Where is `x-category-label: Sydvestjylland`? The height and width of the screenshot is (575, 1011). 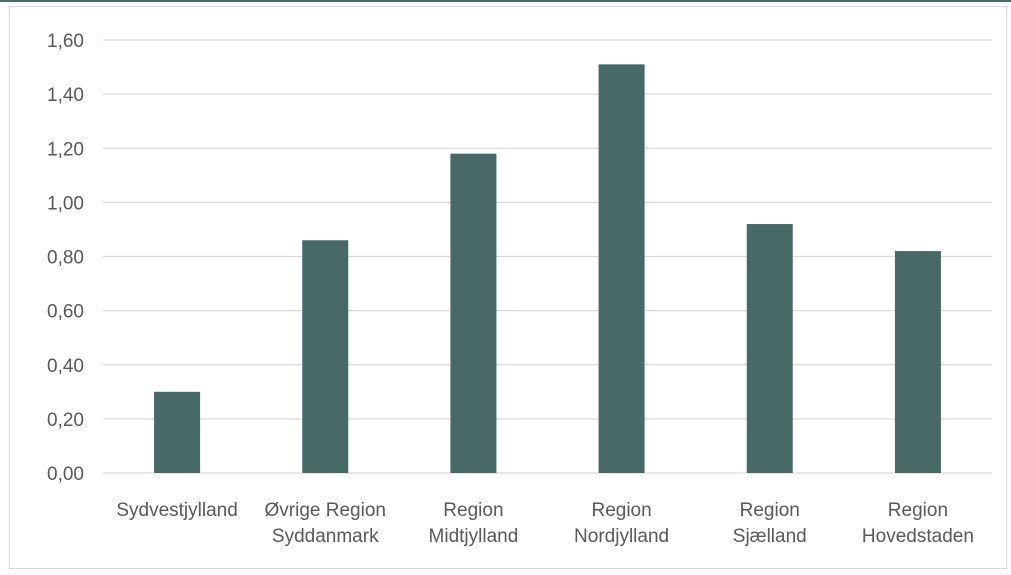
x-category-label: Sydvestjylland is located at coordinates (176, 510).